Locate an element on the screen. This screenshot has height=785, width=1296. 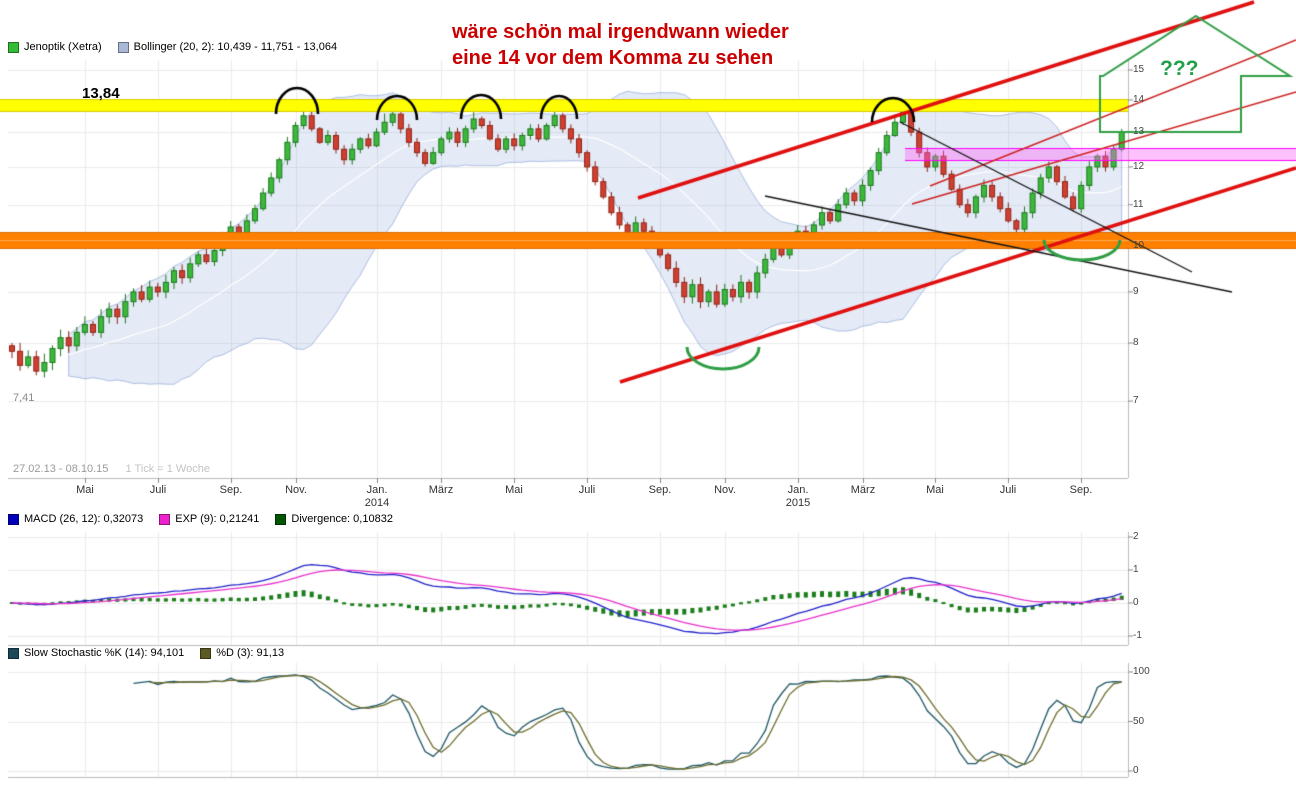
x-axis-year-label: 2014 is located at coordinates (377, 503).